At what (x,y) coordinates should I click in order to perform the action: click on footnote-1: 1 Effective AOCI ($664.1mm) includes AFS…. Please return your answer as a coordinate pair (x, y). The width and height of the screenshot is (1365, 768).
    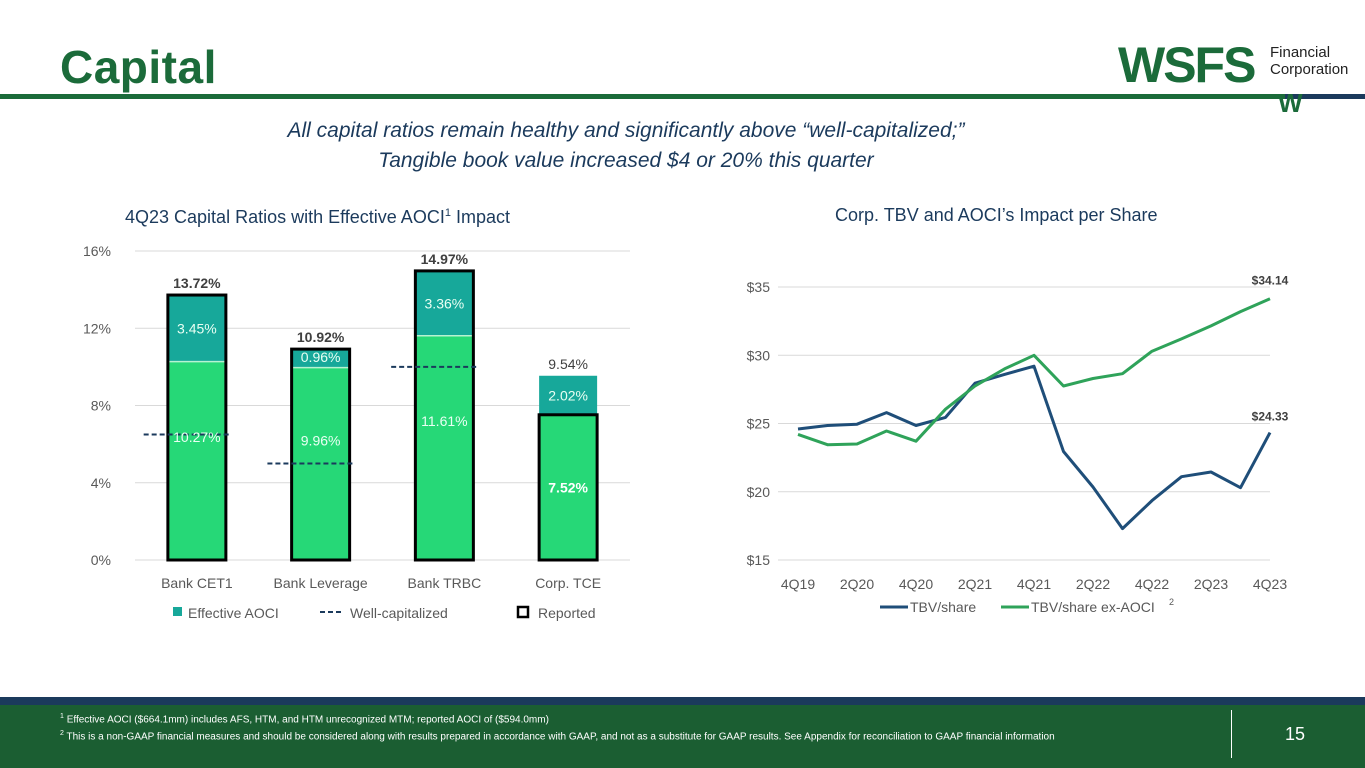
    Looking at the image, I should click on (620, 718).